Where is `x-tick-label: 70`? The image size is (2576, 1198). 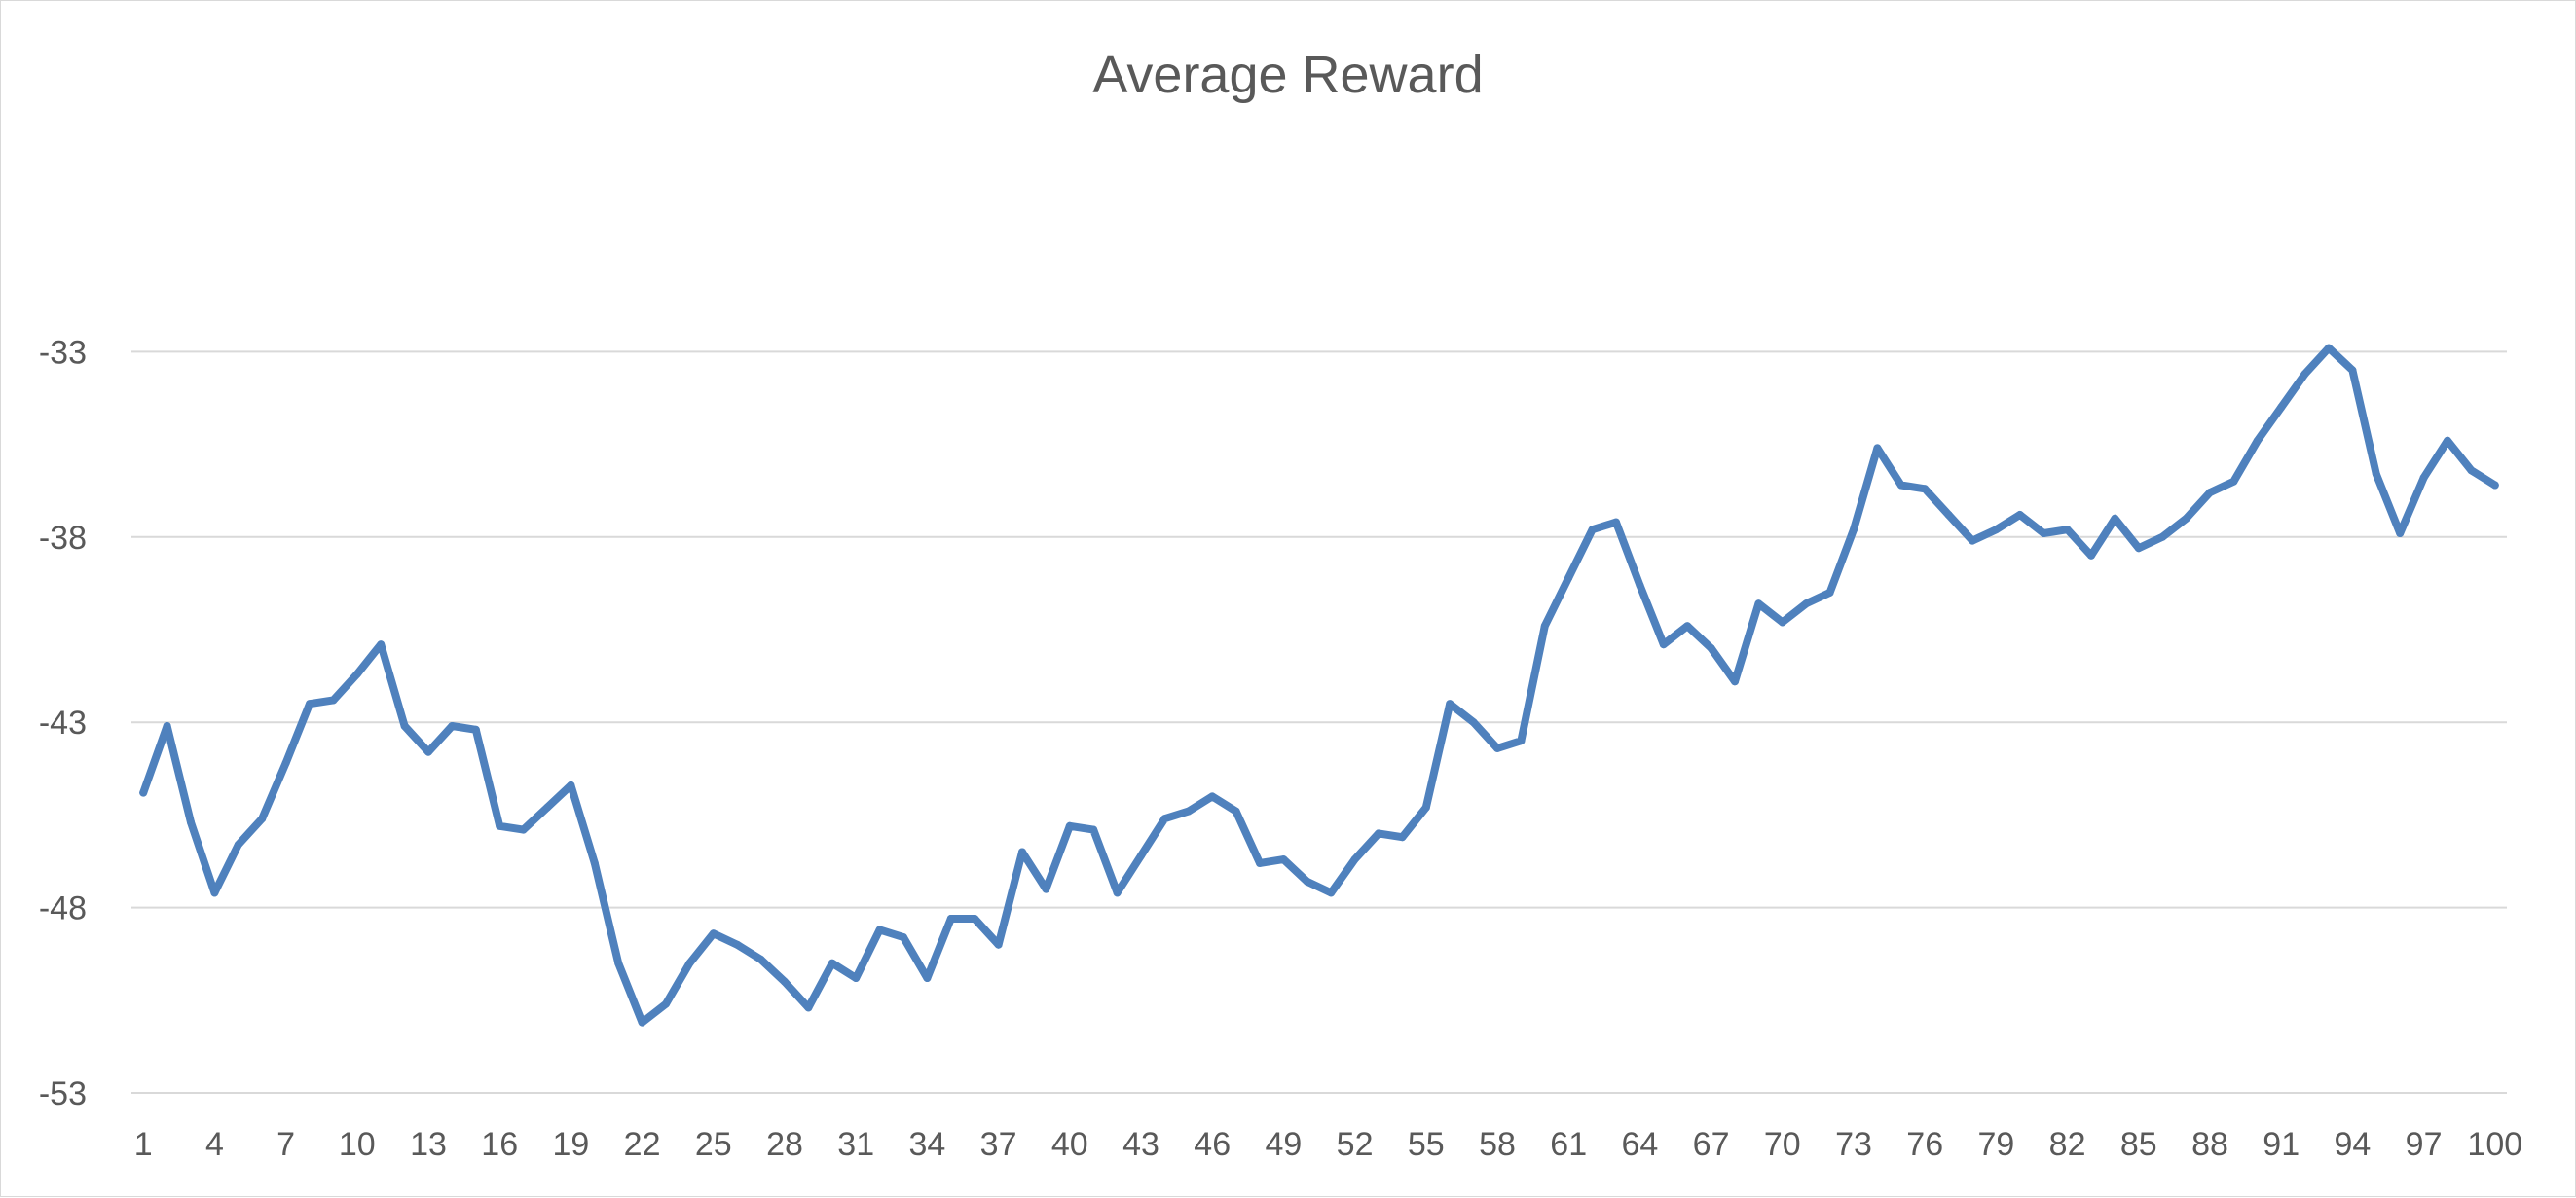 x-tick-label: 70 is located at coordinates (1782, 1144).